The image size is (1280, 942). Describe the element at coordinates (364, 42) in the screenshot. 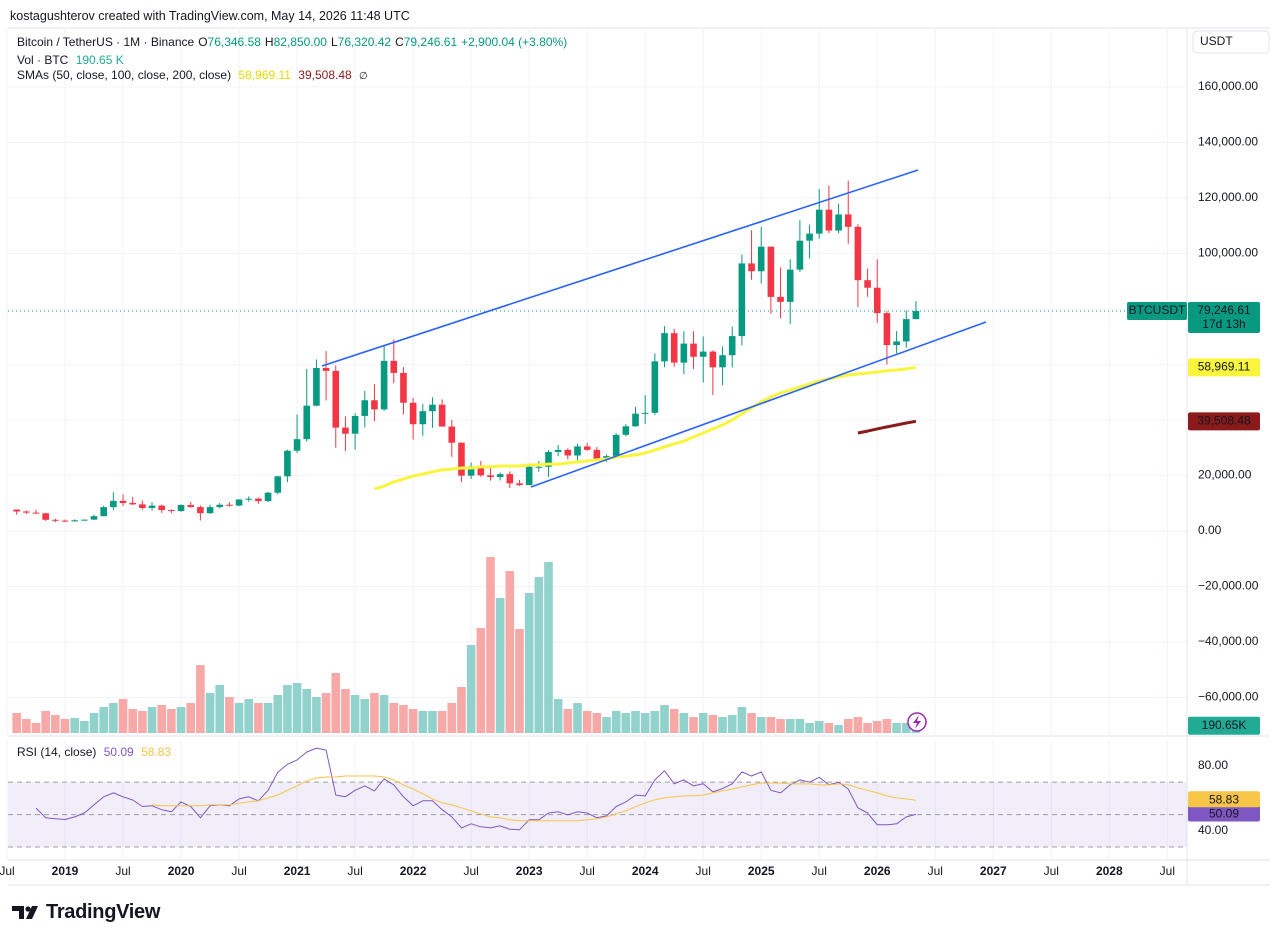

I see `low-value: 76,320.42` at that location.